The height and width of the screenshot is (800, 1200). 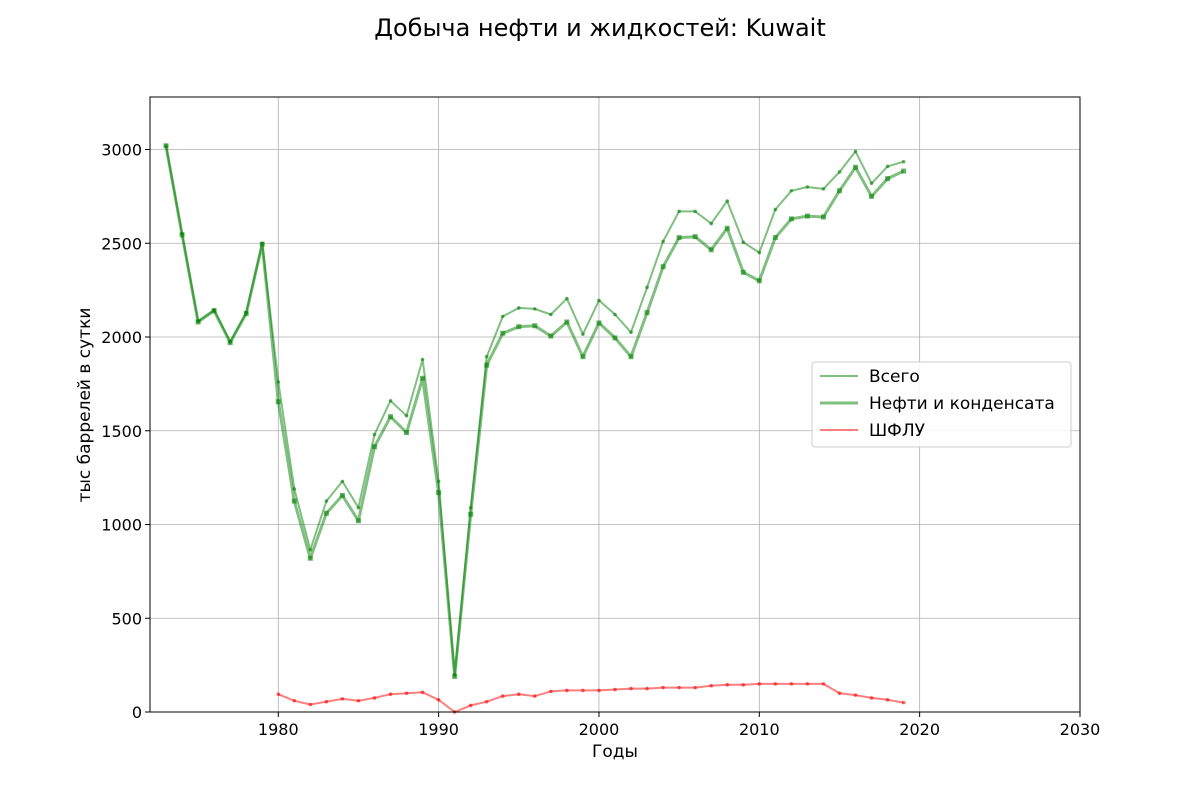 I want to click on legend-label: ШФЛУ, so click(x=897, y=431).